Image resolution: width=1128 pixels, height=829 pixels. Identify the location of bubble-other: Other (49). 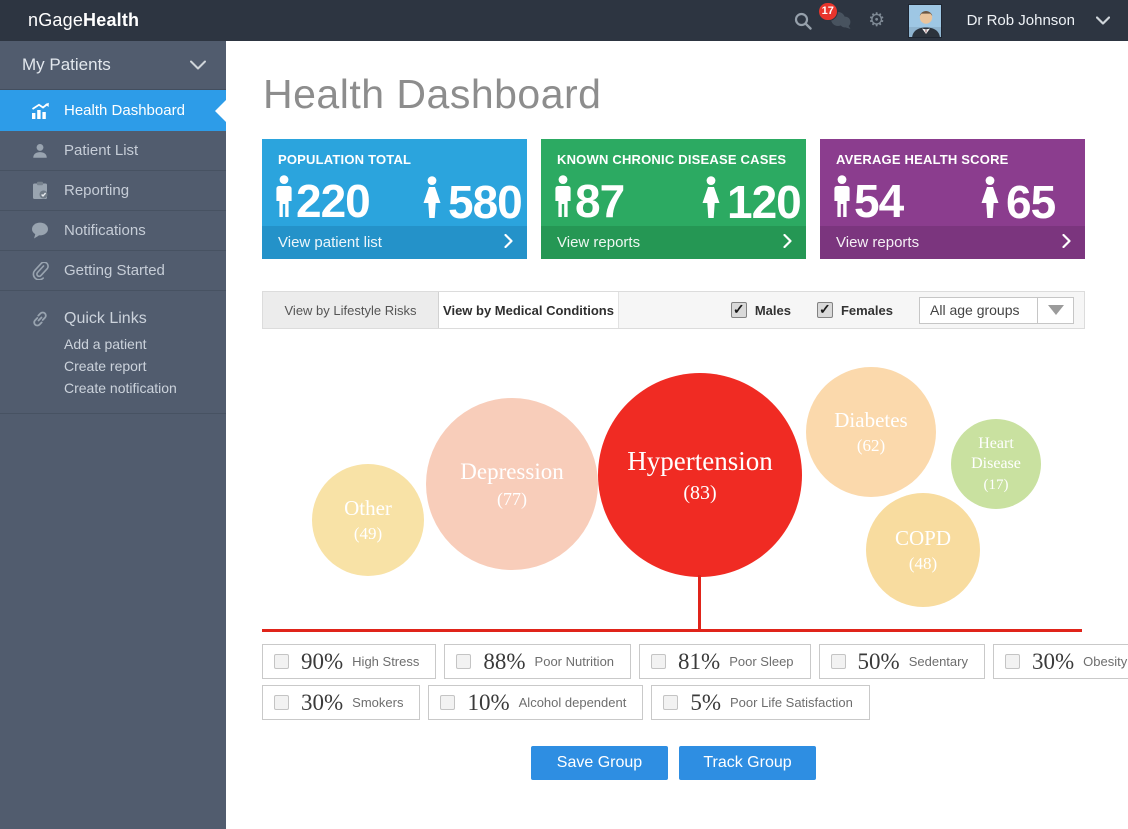
(368, 520).